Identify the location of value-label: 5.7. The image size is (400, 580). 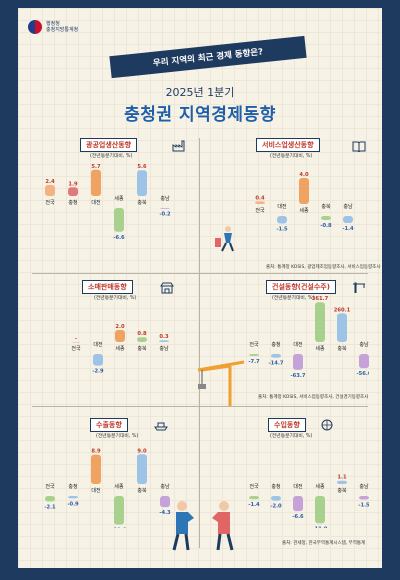
(96, 167).